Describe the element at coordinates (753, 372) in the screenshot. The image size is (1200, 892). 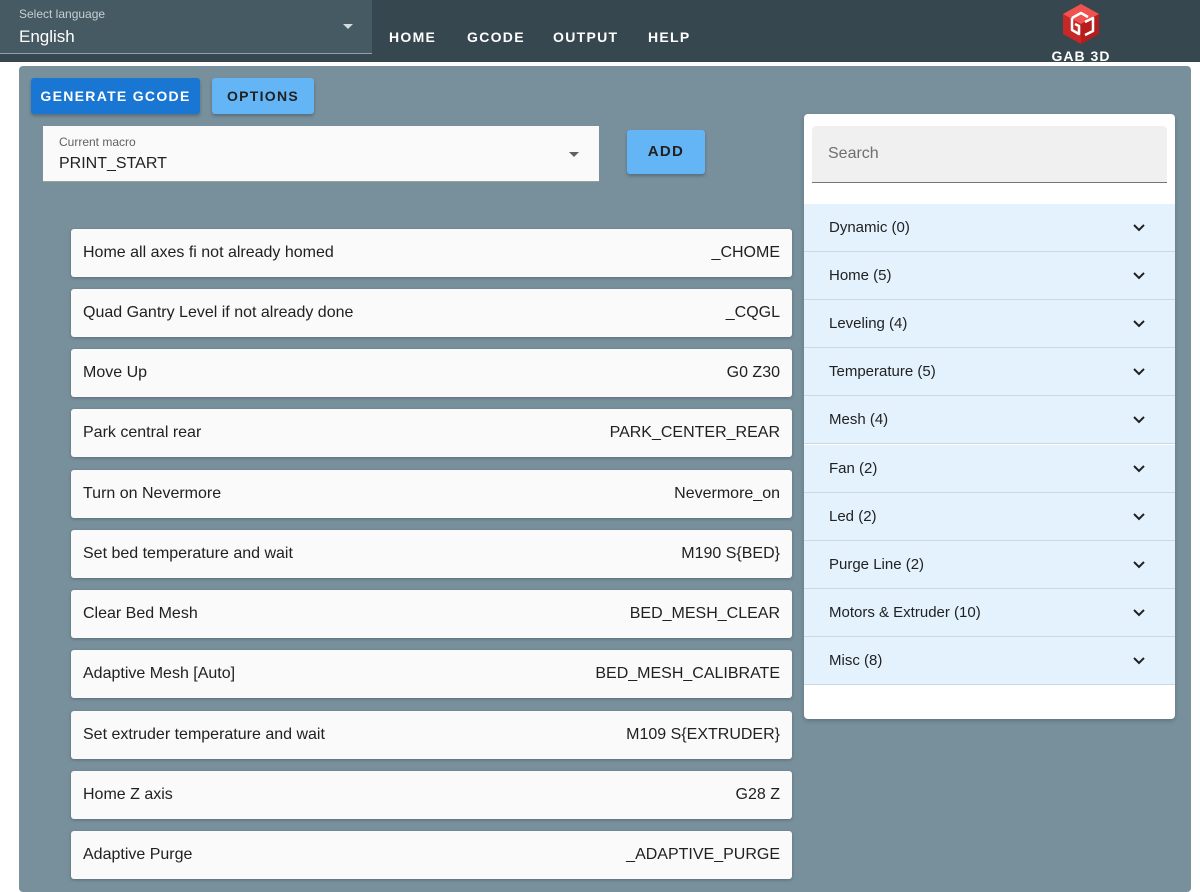
I see `step-code: G0 Z30` at that location.